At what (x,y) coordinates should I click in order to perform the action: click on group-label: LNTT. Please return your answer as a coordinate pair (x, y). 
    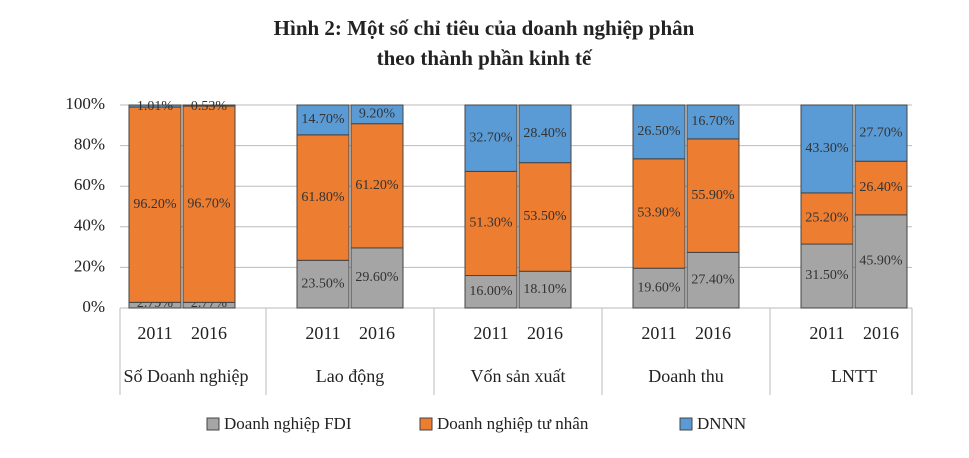
    Looking at the image, I should click on (854, 376).